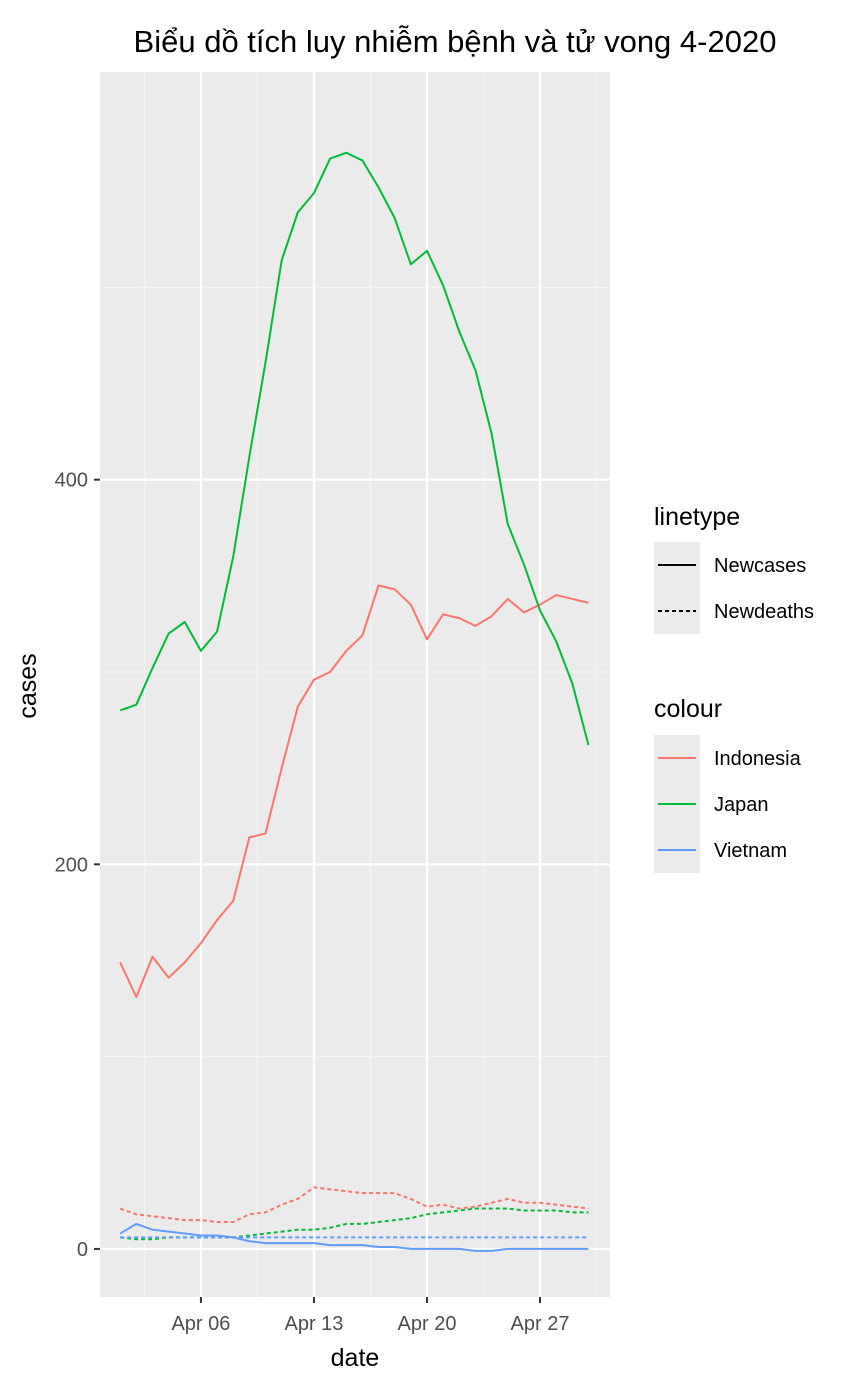  What do you see at coordinates (354, 1237) in the screenshot?
I see `series-line-vietnam-newcases` at bounding box center [354, 1237].